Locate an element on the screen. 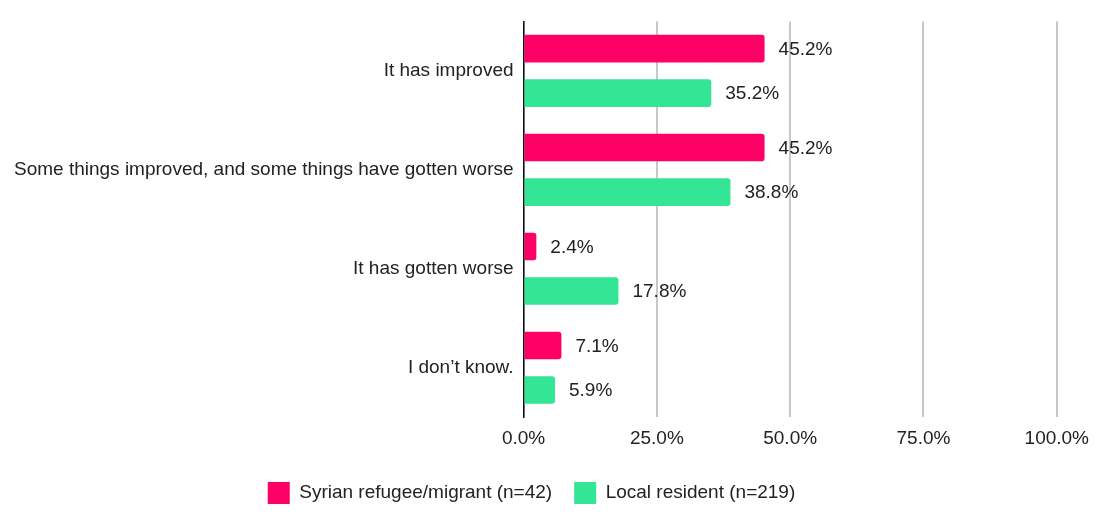  y-tick-label: It has gotten worse is located at coordinates (433, 268).